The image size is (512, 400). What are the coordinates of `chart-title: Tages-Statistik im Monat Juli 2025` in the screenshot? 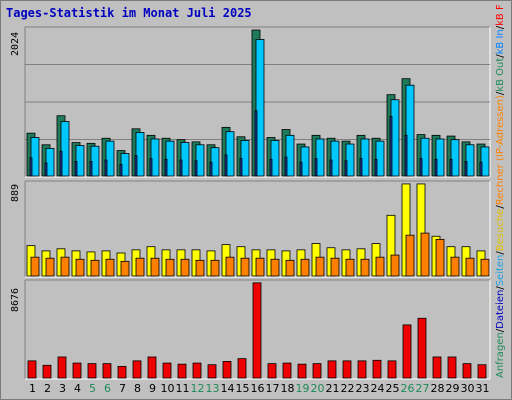 It's located at (129, 13).